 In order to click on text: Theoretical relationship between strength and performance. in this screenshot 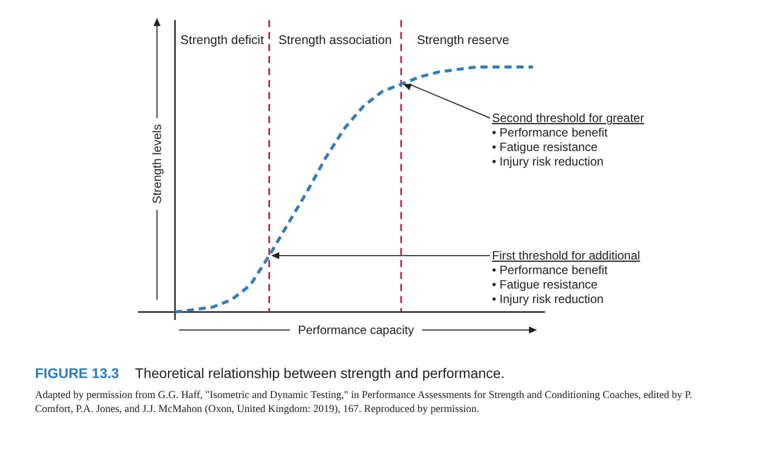, I will do `click(320, 373)`.